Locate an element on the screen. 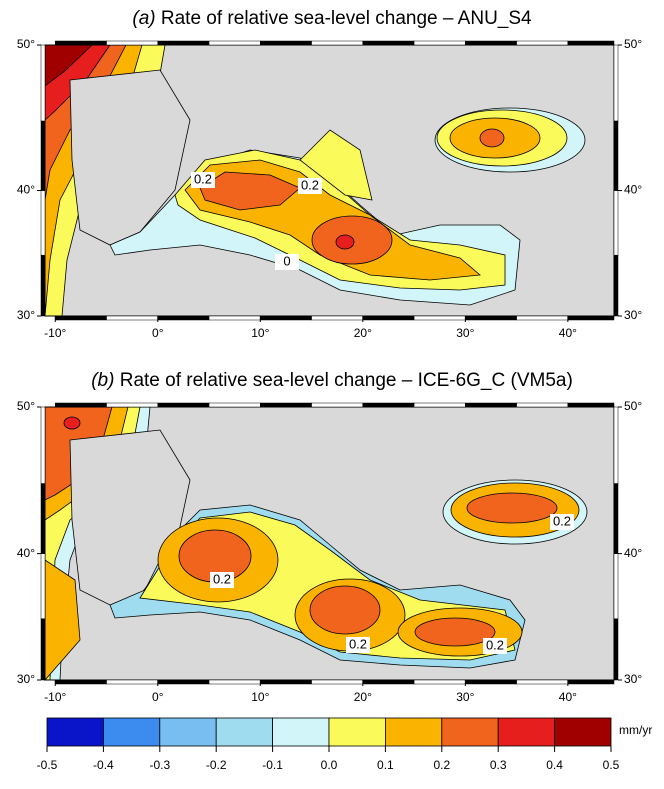  colorbar-label: -0.5 is located at coordinates (47, 765).